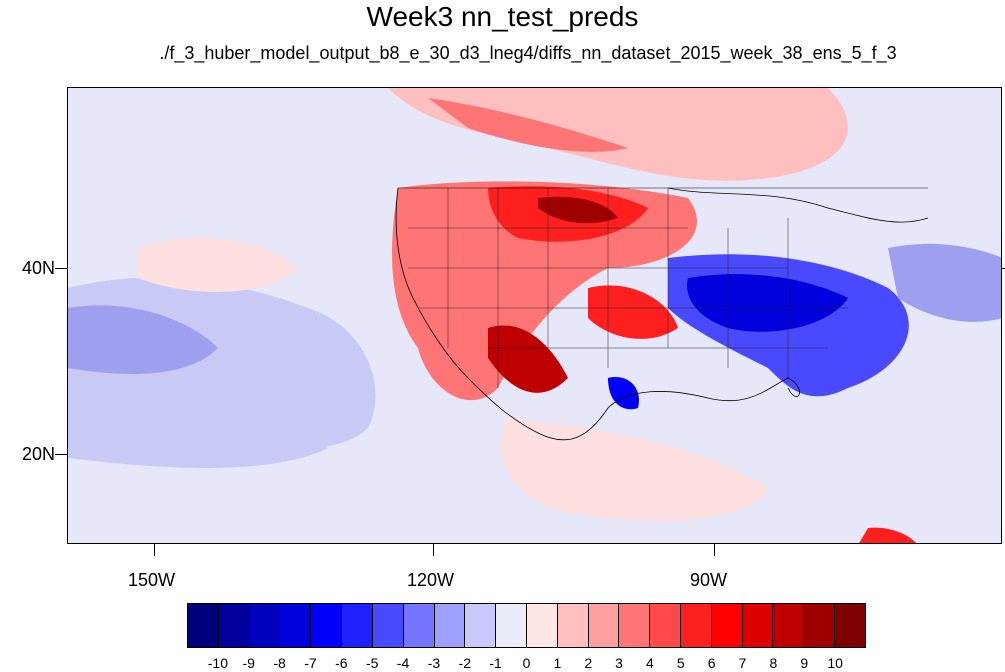 This screenshot has height=672, width=1005. Describe the element at coordinates (709, 580) in the screenshot. I see `lon-label-90w: 90W` at that location.